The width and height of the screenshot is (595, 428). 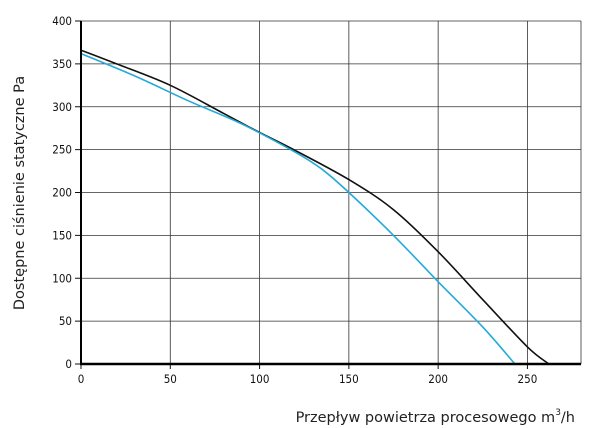 What do you see at coordinates (20, 193) in the screenshot?
I see `y-axis-title: Dostępne ciśnienie statyczne Pa` at bounding box center [20, 193].